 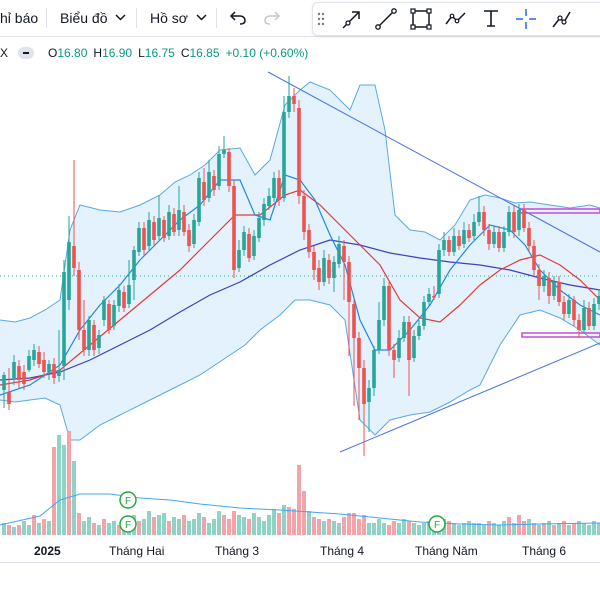 I want to click on profile-menu: Hồ sơ, so click(x=178, y=18).